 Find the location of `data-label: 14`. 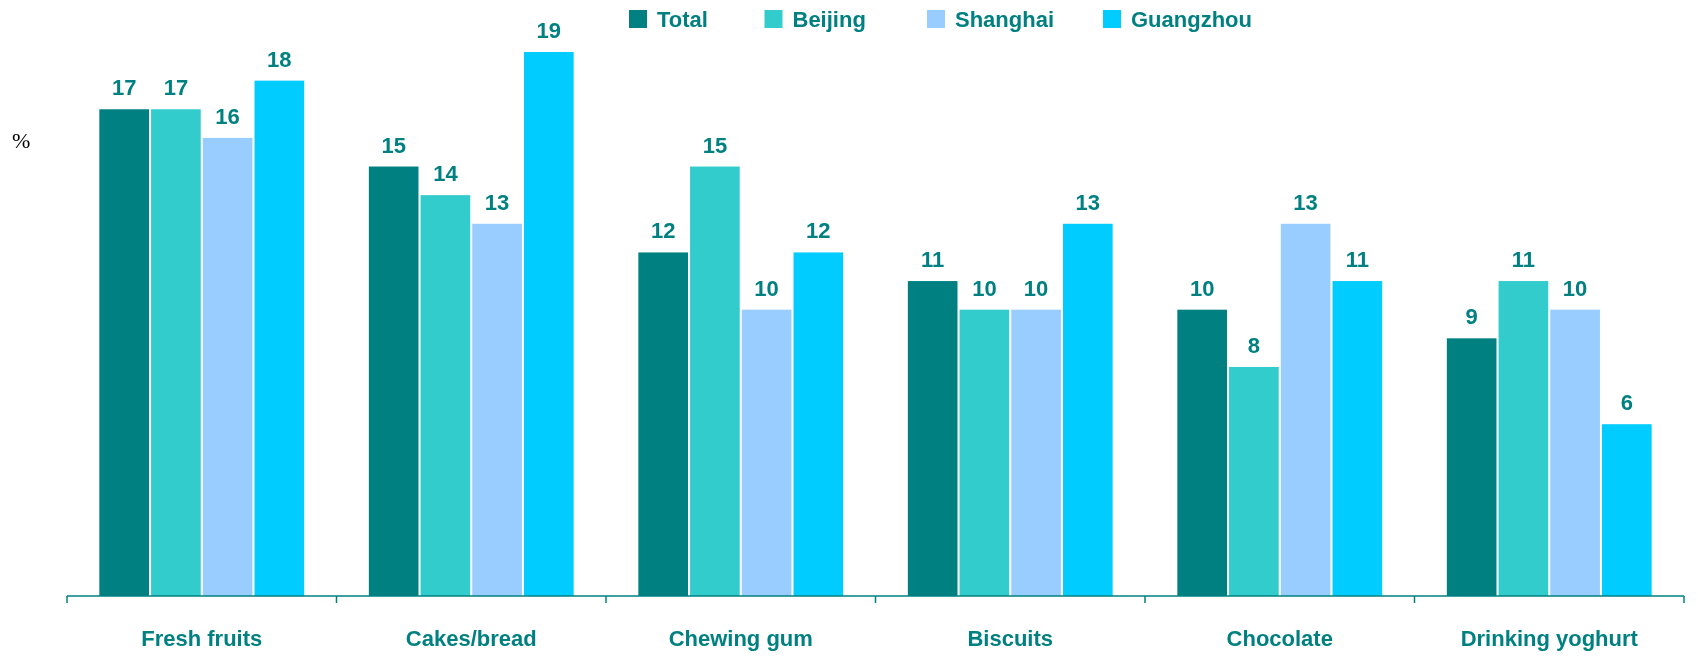

data-label: 14 is located at coordinates (446, 174).